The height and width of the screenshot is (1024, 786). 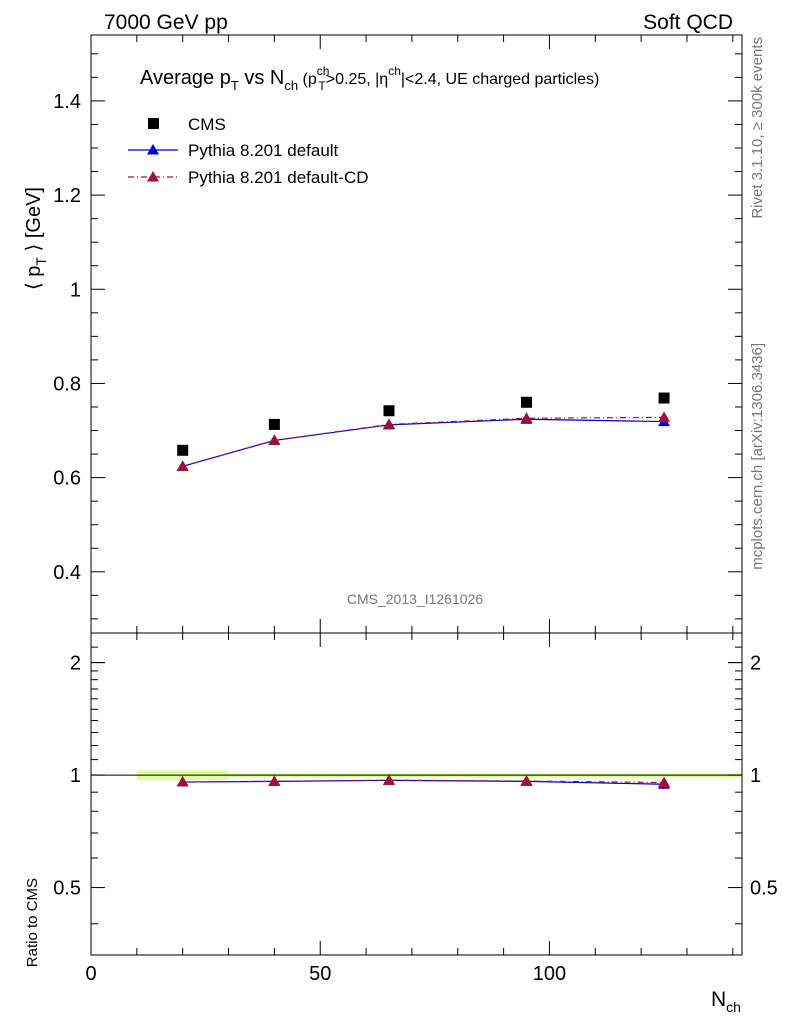 What do you see at coordinates (67, 196) in the screenshot?
I see `y-tick-label: 1.2` at bounding box center [67, 196].